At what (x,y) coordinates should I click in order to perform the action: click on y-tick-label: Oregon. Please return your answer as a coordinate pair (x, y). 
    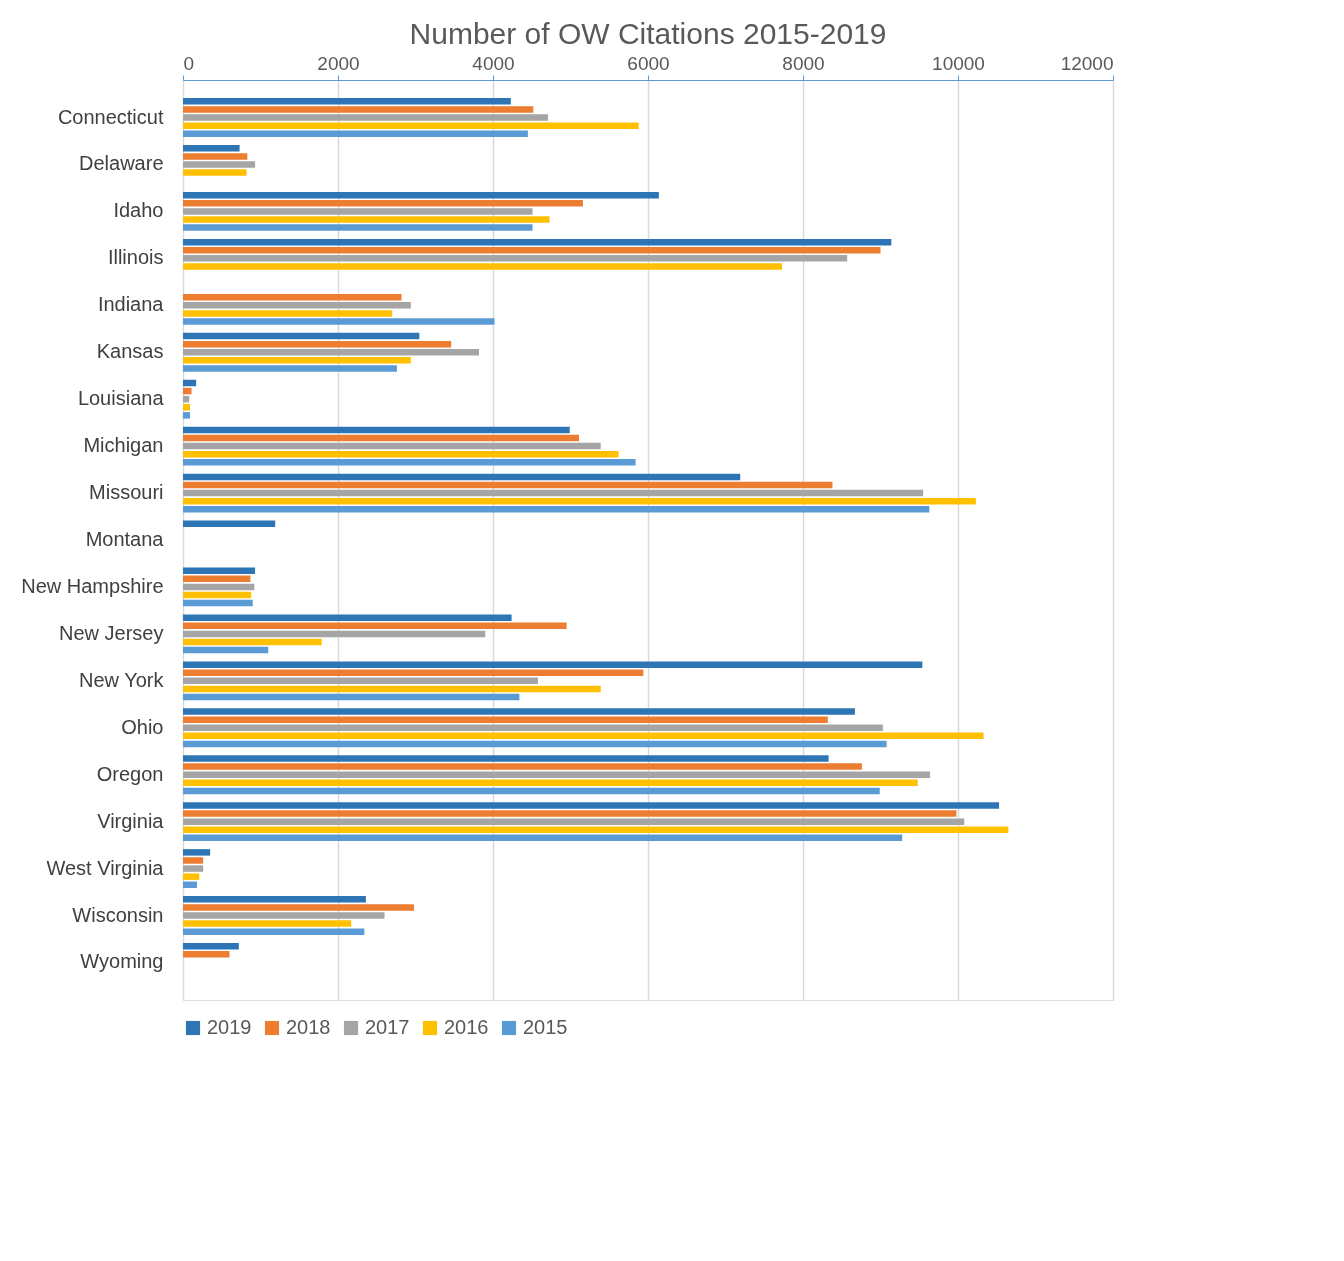
    Looking at the image, I should click on (130, 773).